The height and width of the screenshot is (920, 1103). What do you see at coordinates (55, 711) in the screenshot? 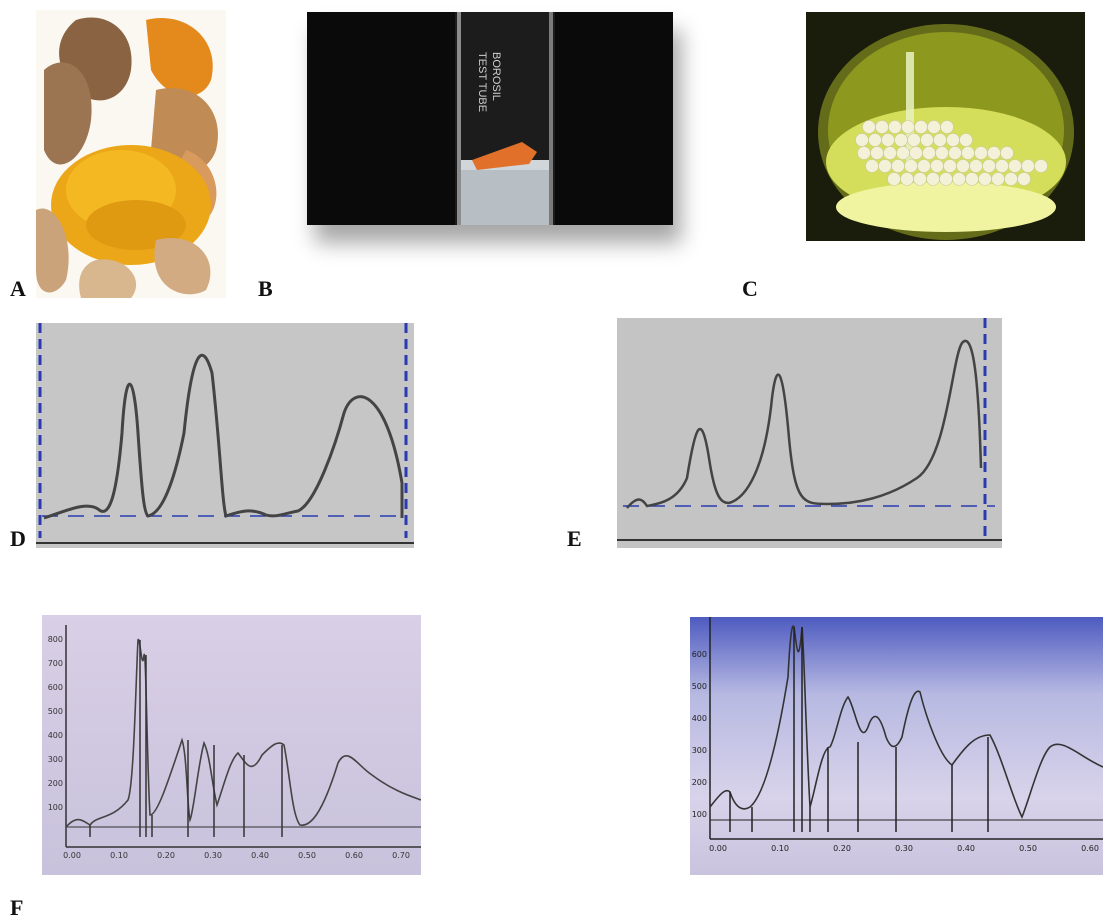
I see `y-tick-label: 500` at bounding box center [55, 711].